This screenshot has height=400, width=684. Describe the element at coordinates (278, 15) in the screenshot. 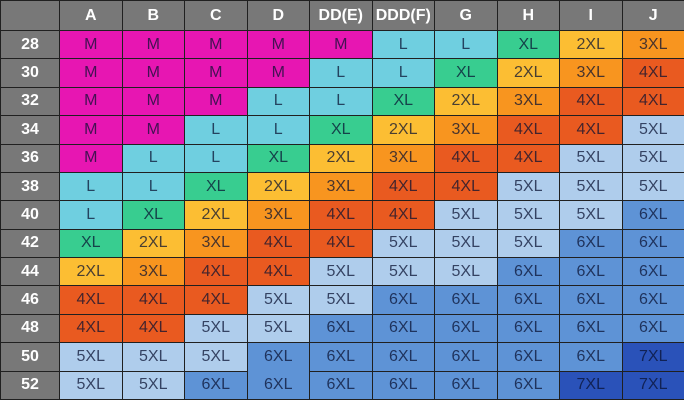

I see `column-header-D: D` at that location.